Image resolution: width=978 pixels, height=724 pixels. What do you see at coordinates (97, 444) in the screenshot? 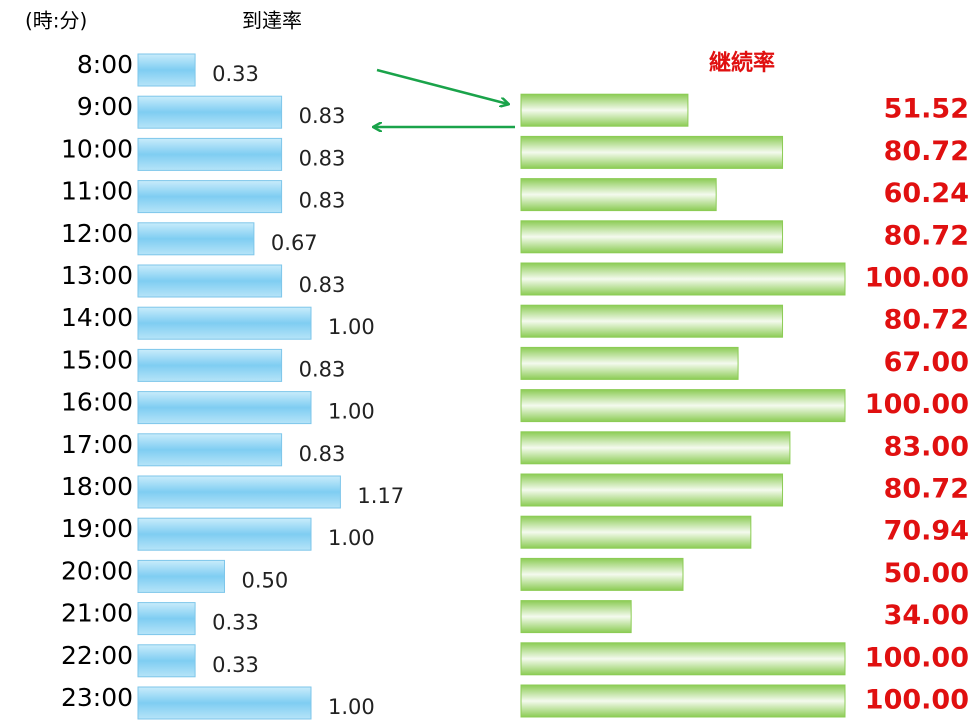
I see `y-tick-label: 17:00` at bounding box center [97, 444].